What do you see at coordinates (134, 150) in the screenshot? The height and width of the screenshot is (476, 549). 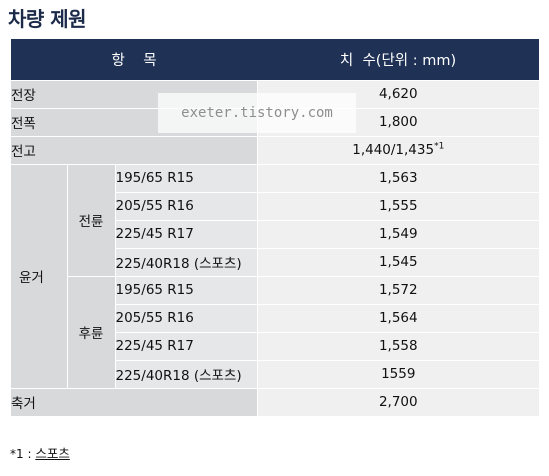 I see `row-label-height: 전고` at bounding box center [134, 150].